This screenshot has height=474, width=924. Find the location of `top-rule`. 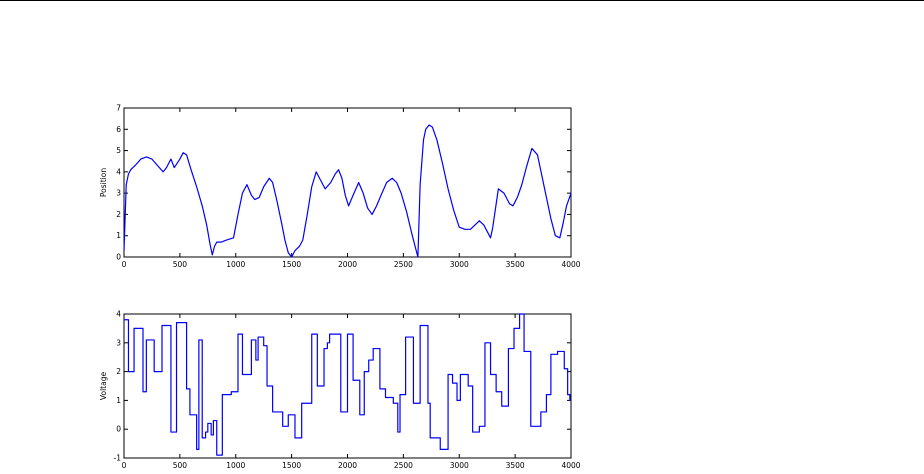

top-rule is located at coordinates (462, 0).